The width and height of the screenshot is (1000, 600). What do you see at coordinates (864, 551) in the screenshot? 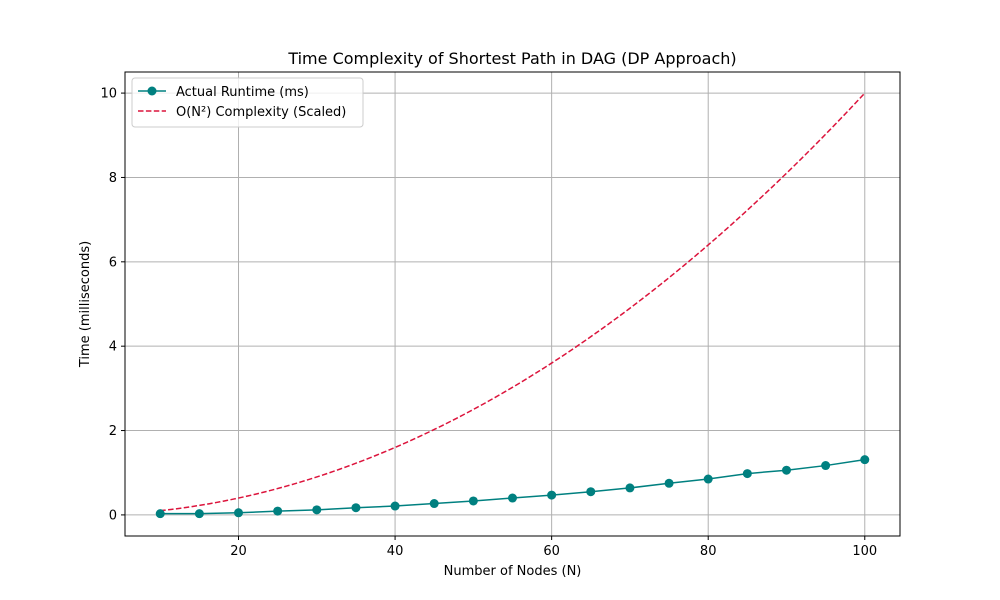
I see `x-tick-label: 100` at bounding box center [864, 551].